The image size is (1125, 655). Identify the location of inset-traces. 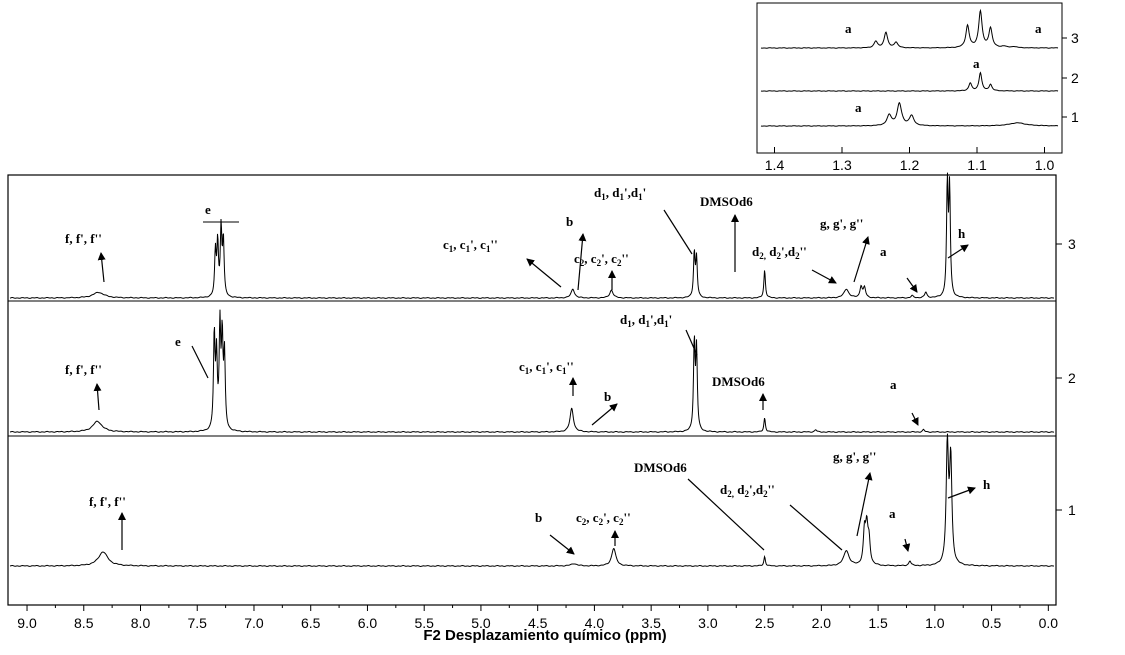
(909, 67).